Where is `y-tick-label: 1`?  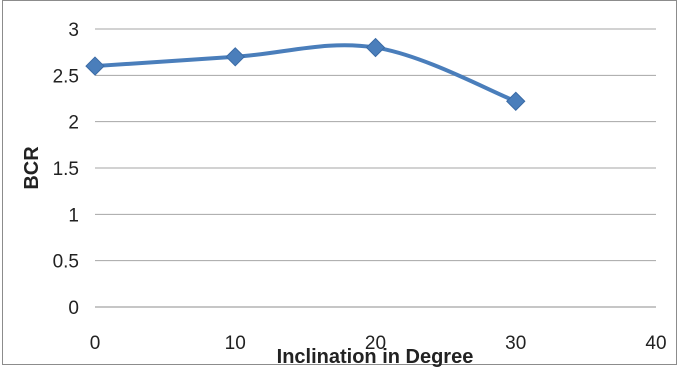 y-tick-label: 1 is located at coordinates (73, 215).